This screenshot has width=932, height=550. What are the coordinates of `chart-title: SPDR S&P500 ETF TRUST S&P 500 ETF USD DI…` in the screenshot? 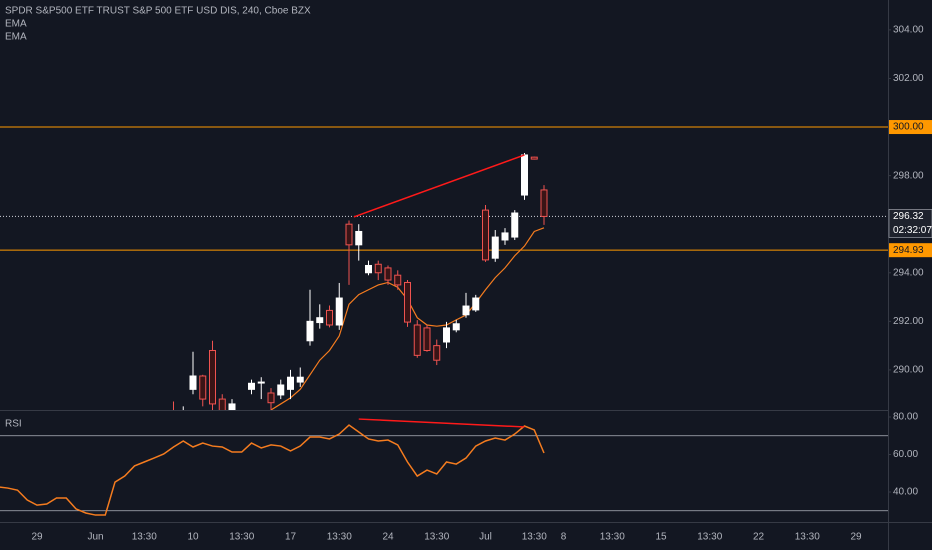 It's located at (158, 11).